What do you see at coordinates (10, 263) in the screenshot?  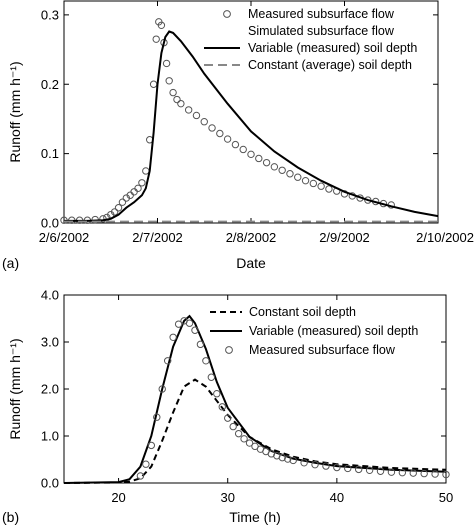 I see `panel-a-letter: (a)` at bounding box center [10, 263].